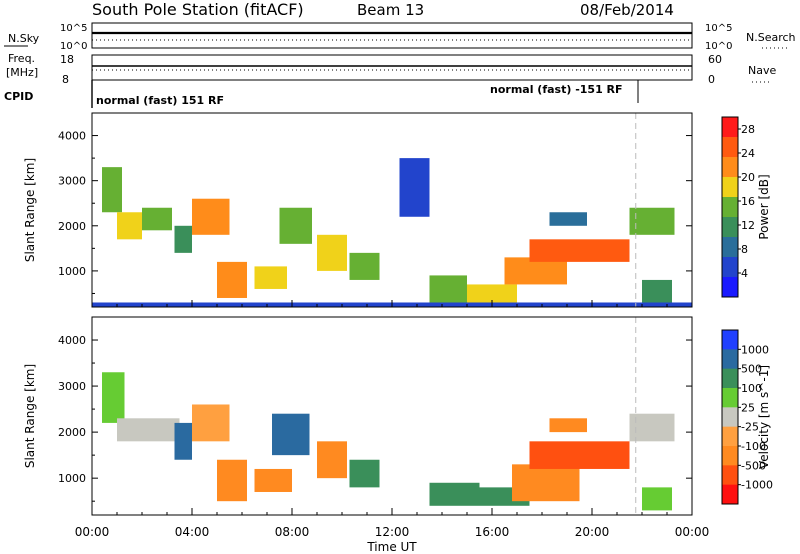 This screenshot has height=554, width=800. What do you see at coordinates (718, 46) in the screenshot?
I see `nsearch-tick-bottom: 10^0` at bounding box center [718, 46].